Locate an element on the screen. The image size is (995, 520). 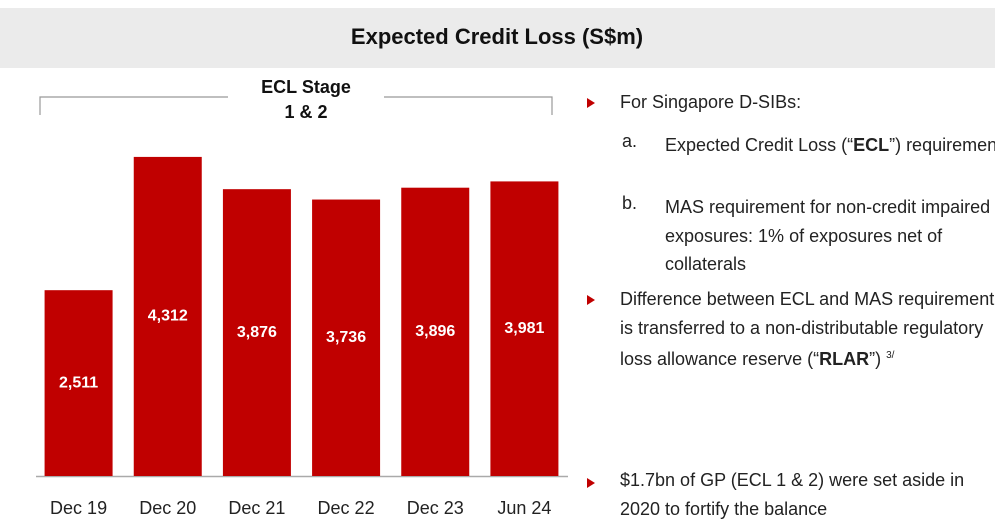
header-band is located at coordinates (497, 38).